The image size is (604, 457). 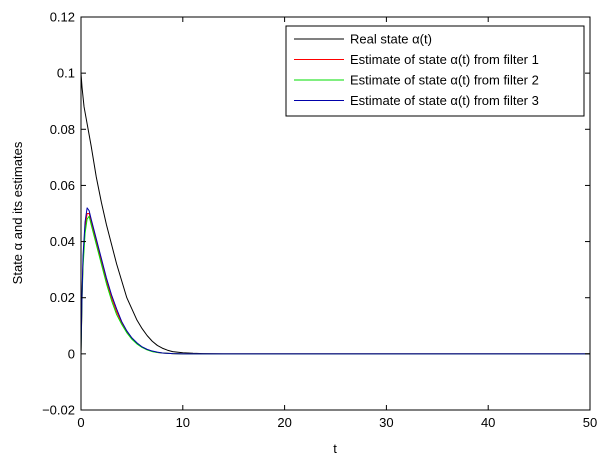 I want to click on y-tick-label: 0.02, so click(x=62, y=297).